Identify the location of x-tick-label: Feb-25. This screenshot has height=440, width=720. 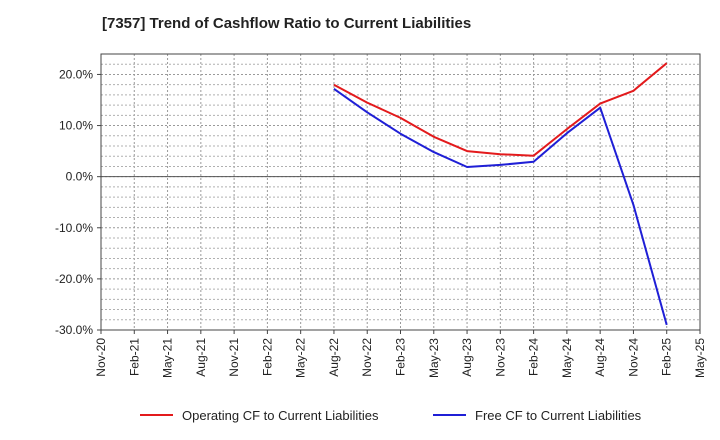
(667, 357).